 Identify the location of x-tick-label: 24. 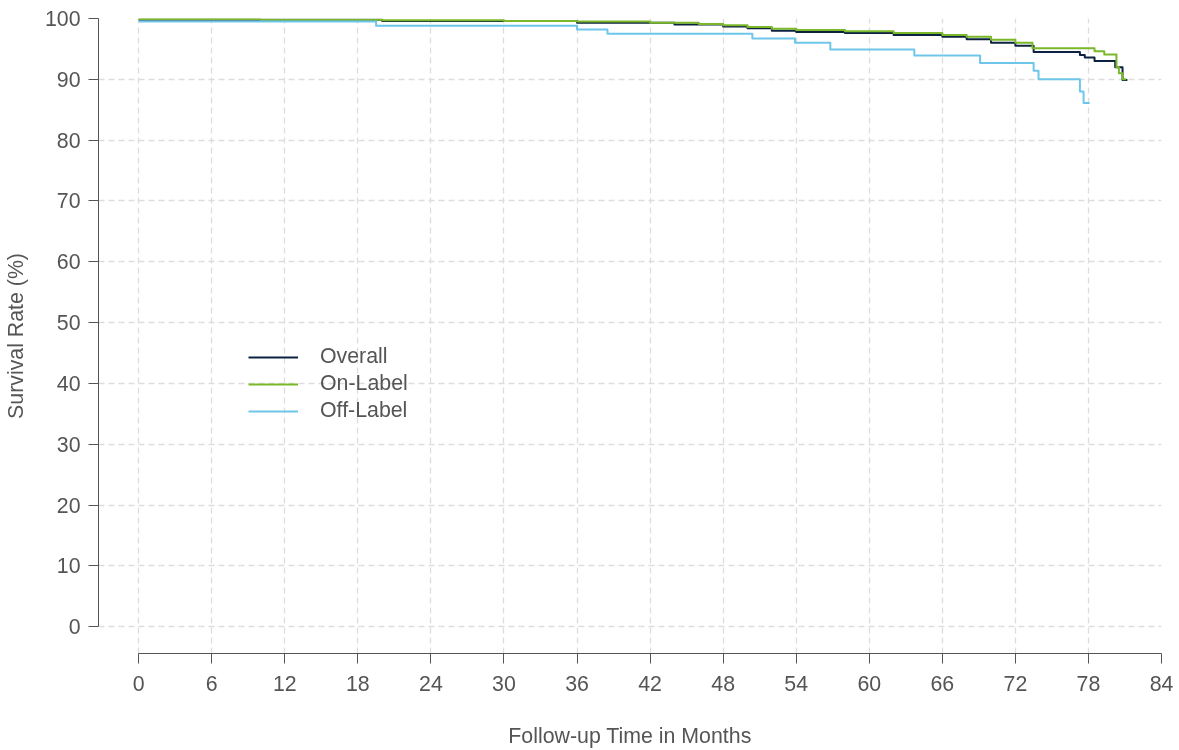
(431, 683).